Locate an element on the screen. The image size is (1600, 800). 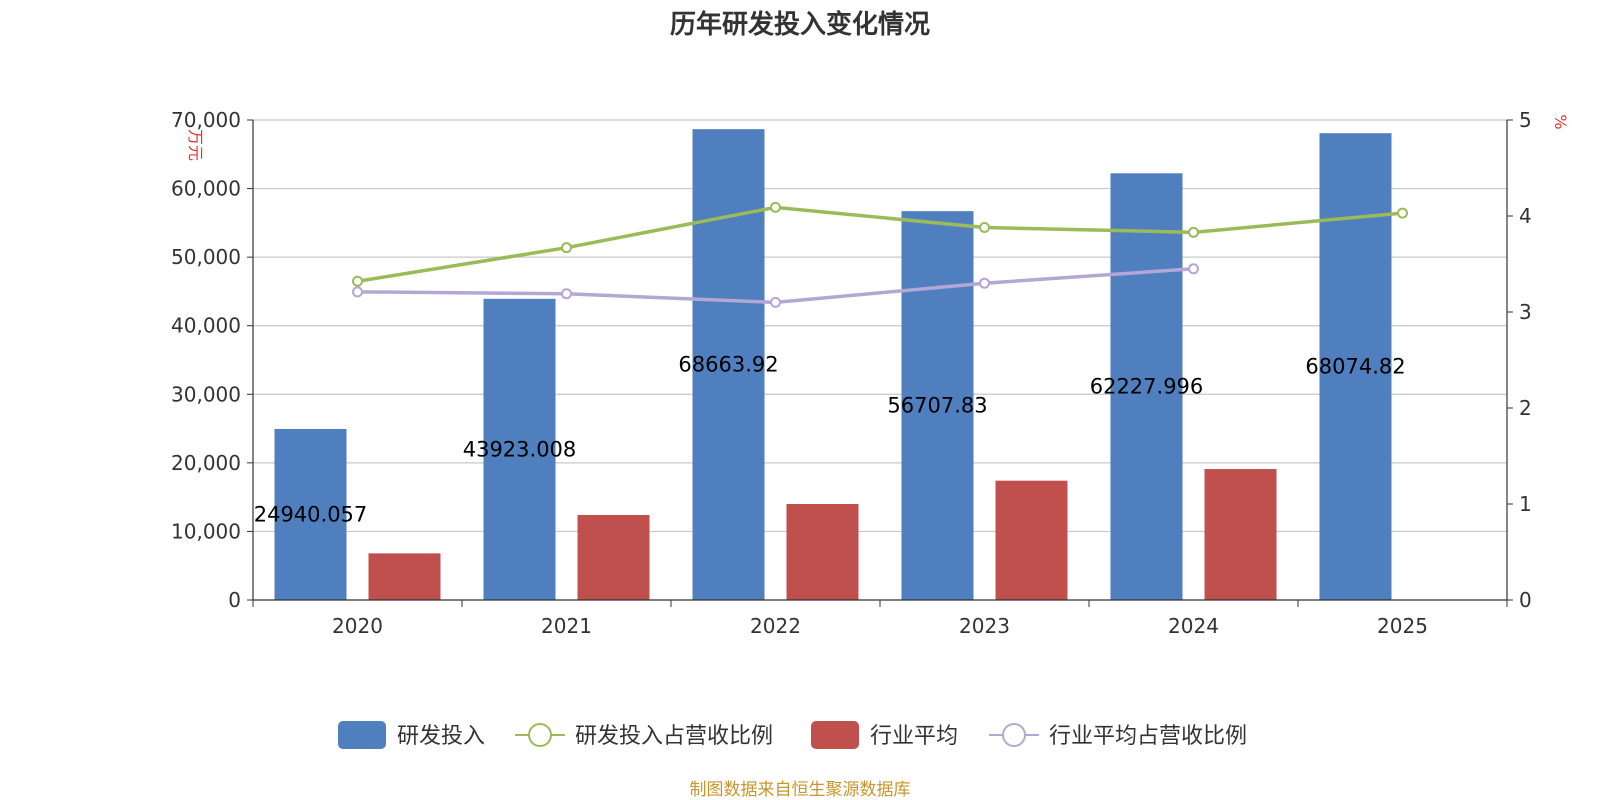
right-tick-label: 5 is located at coordinates (1525, 120).